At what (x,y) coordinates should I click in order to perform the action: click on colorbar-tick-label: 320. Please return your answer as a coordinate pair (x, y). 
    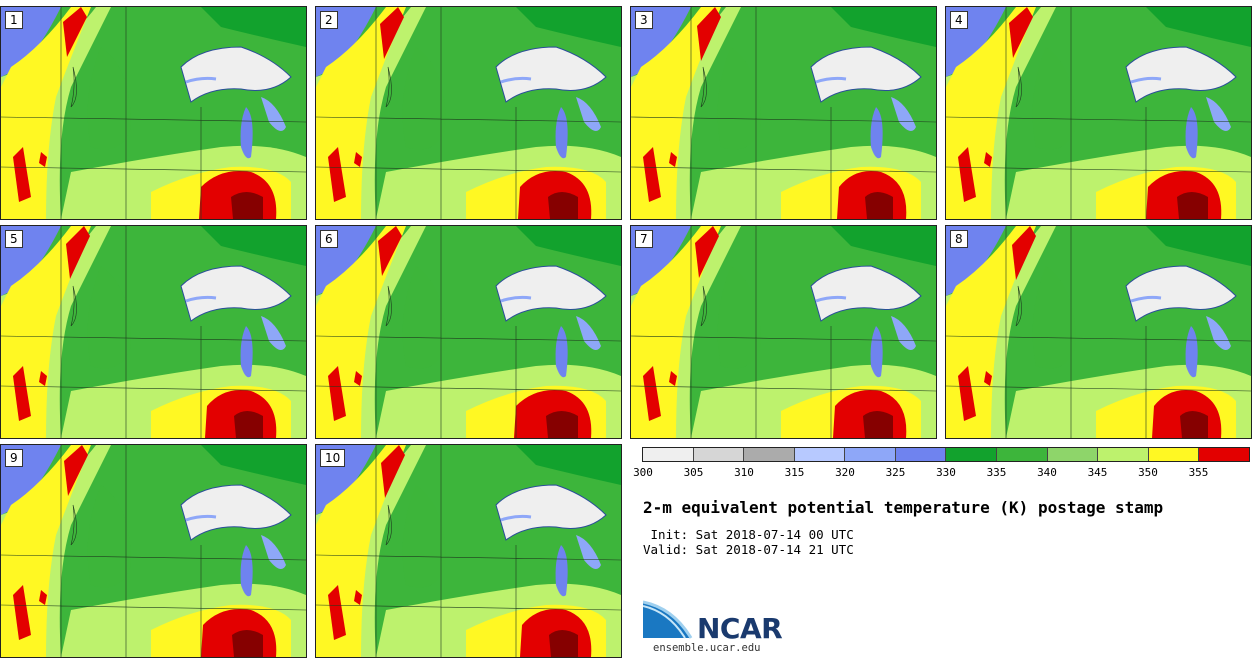
    Looking at the image, I should click on (845, 472).